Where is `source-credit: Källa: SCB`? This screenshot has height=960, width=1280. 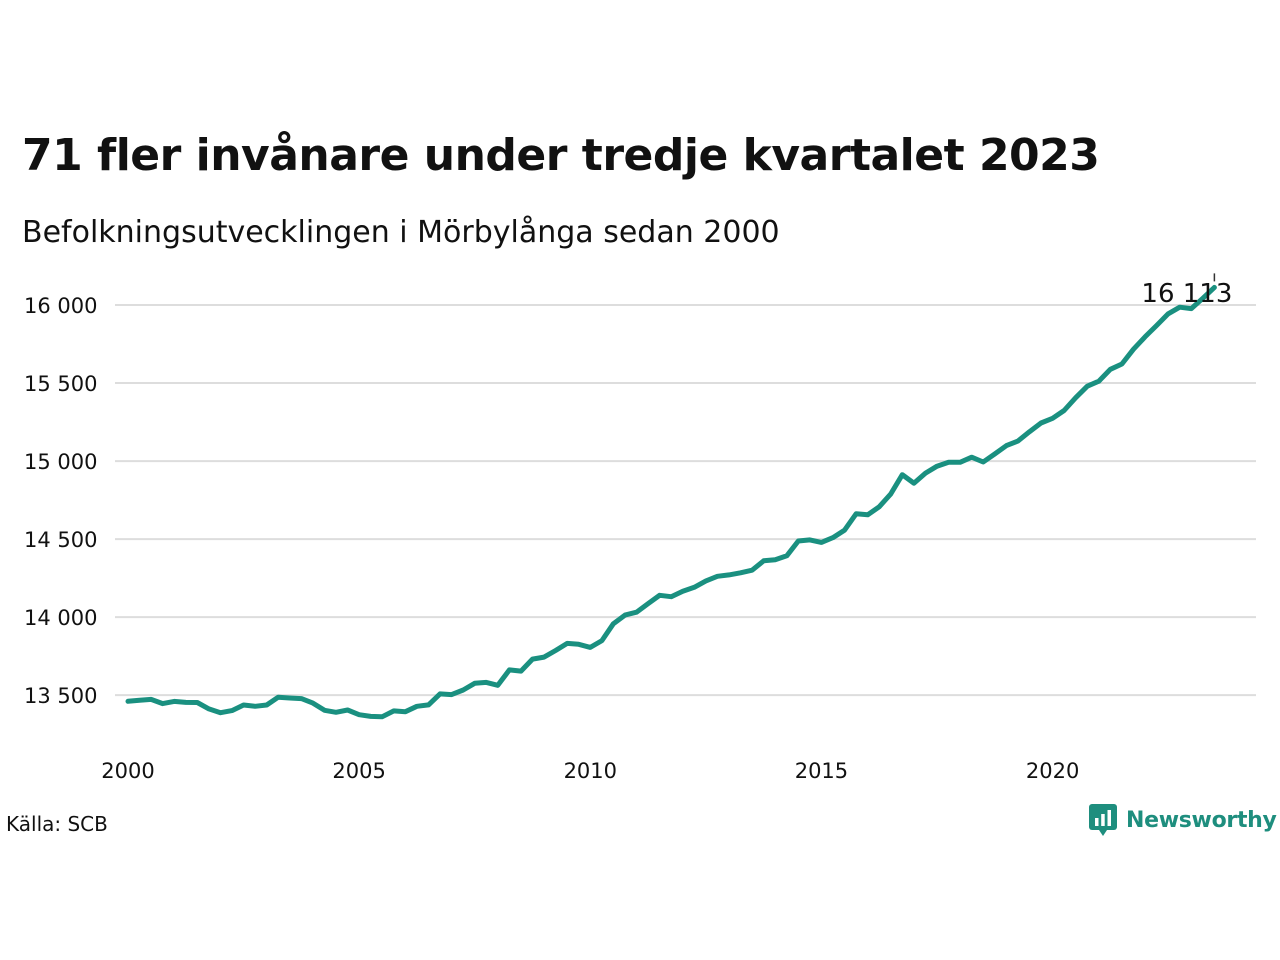 source-credit: Källa: SCB is located at coordinates (57, 824).